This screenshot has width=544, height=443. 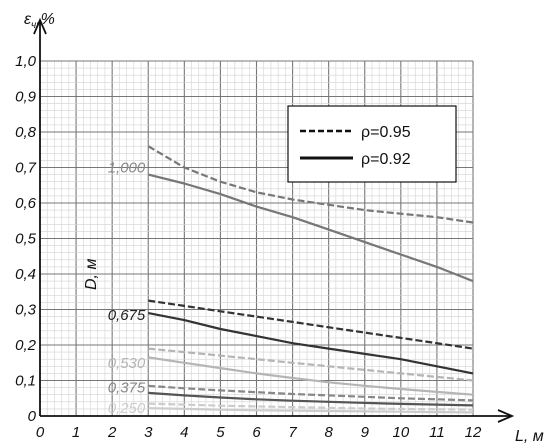 I want to click on y-tick-label: 0,1, so click(x=25, y=381).